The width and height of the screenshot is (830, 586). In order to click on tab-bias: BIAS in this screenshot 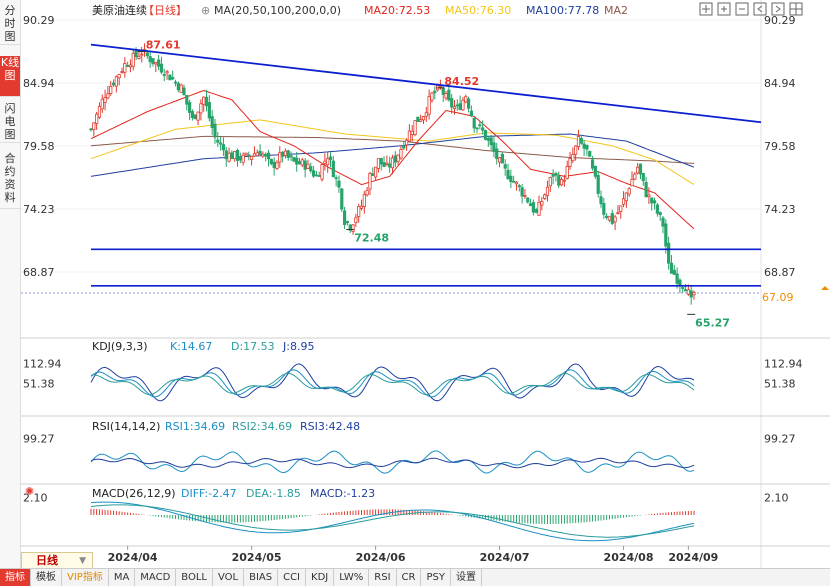, I will do `click(261, 577)`.